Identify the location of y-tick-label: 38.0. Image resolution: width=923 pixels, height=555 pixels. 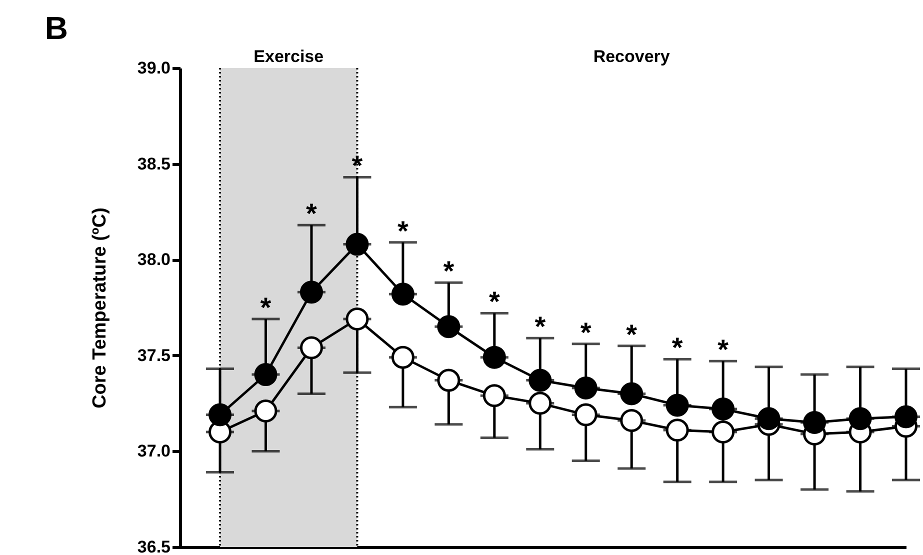
(153, 260).